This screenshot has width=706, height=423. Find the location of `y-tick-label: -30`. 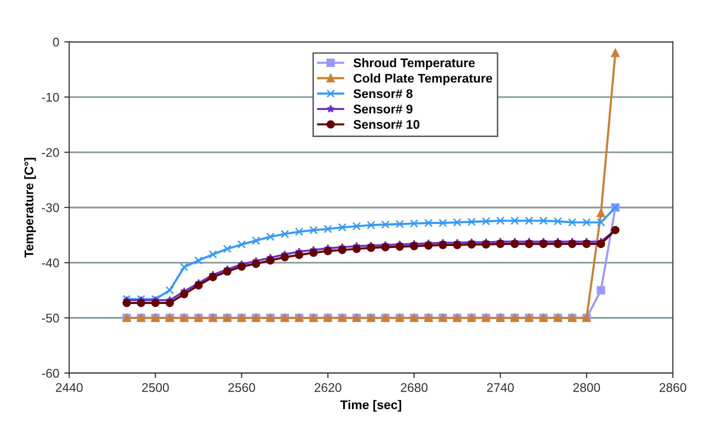

y-tick-label: -30 is located at coordinates (50, 207).